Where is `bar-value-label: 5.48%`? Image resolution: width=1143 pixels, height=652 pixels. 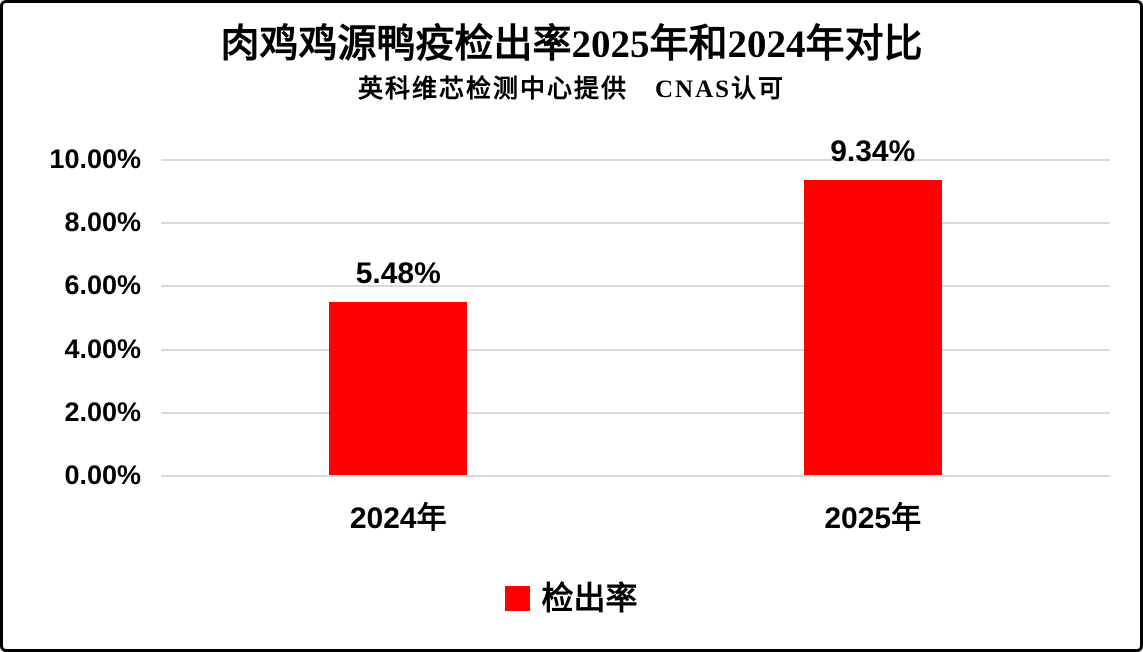 bar-value-label: 5.48% is located at coordinates (398, 273).